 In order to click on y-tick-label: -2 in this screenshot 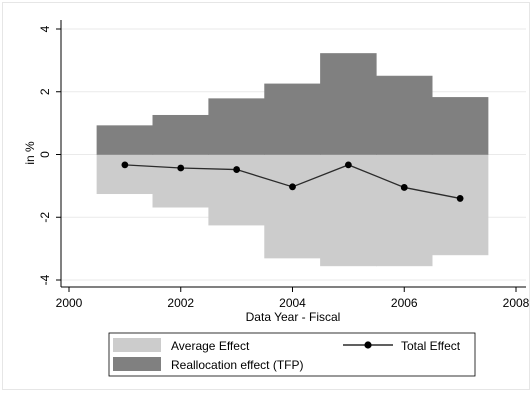, I will do `click(45, 217)`.